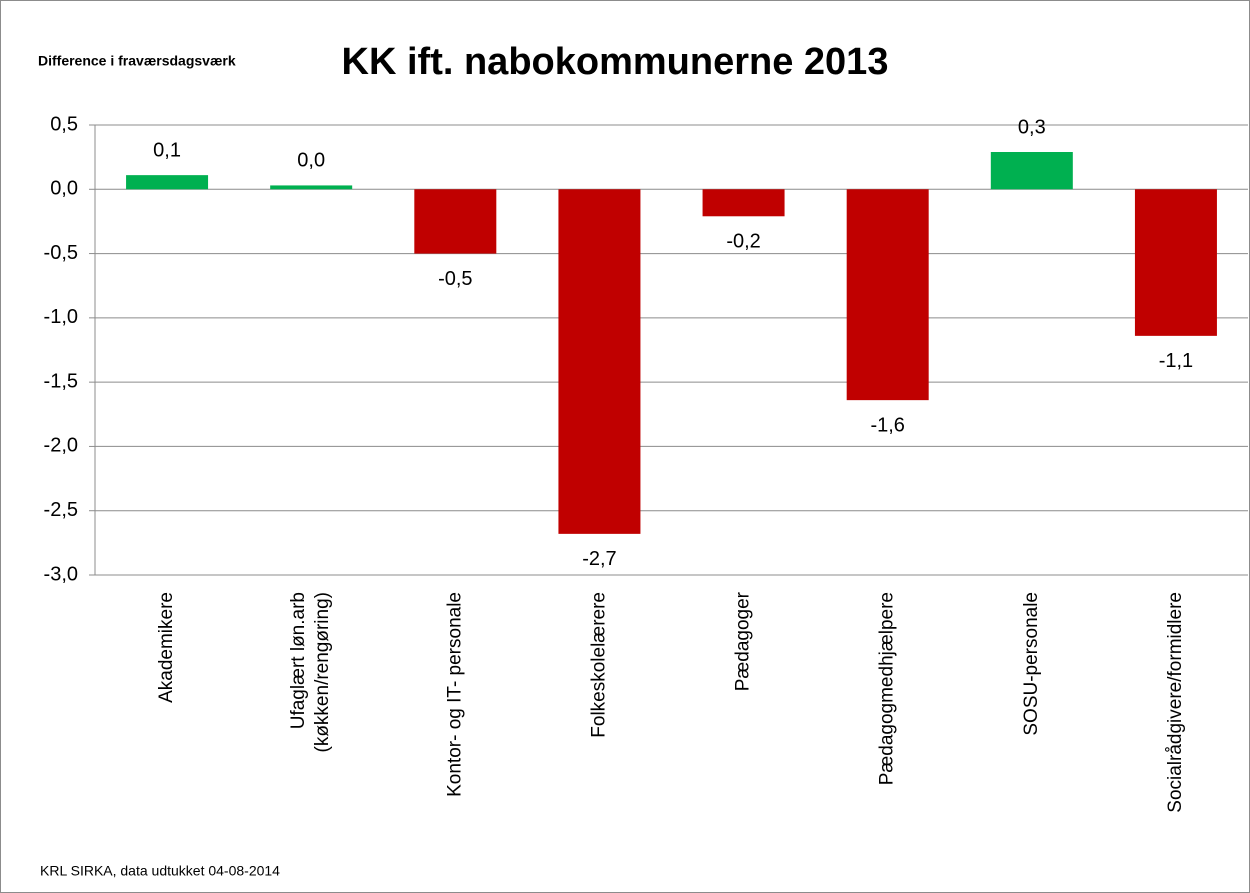 This screenshot has height=893, width=1250. What do you see at coordinates (1032, 127) in the screenshot?
I see `value-label: 0,3` at bounding box center [1032, 127].